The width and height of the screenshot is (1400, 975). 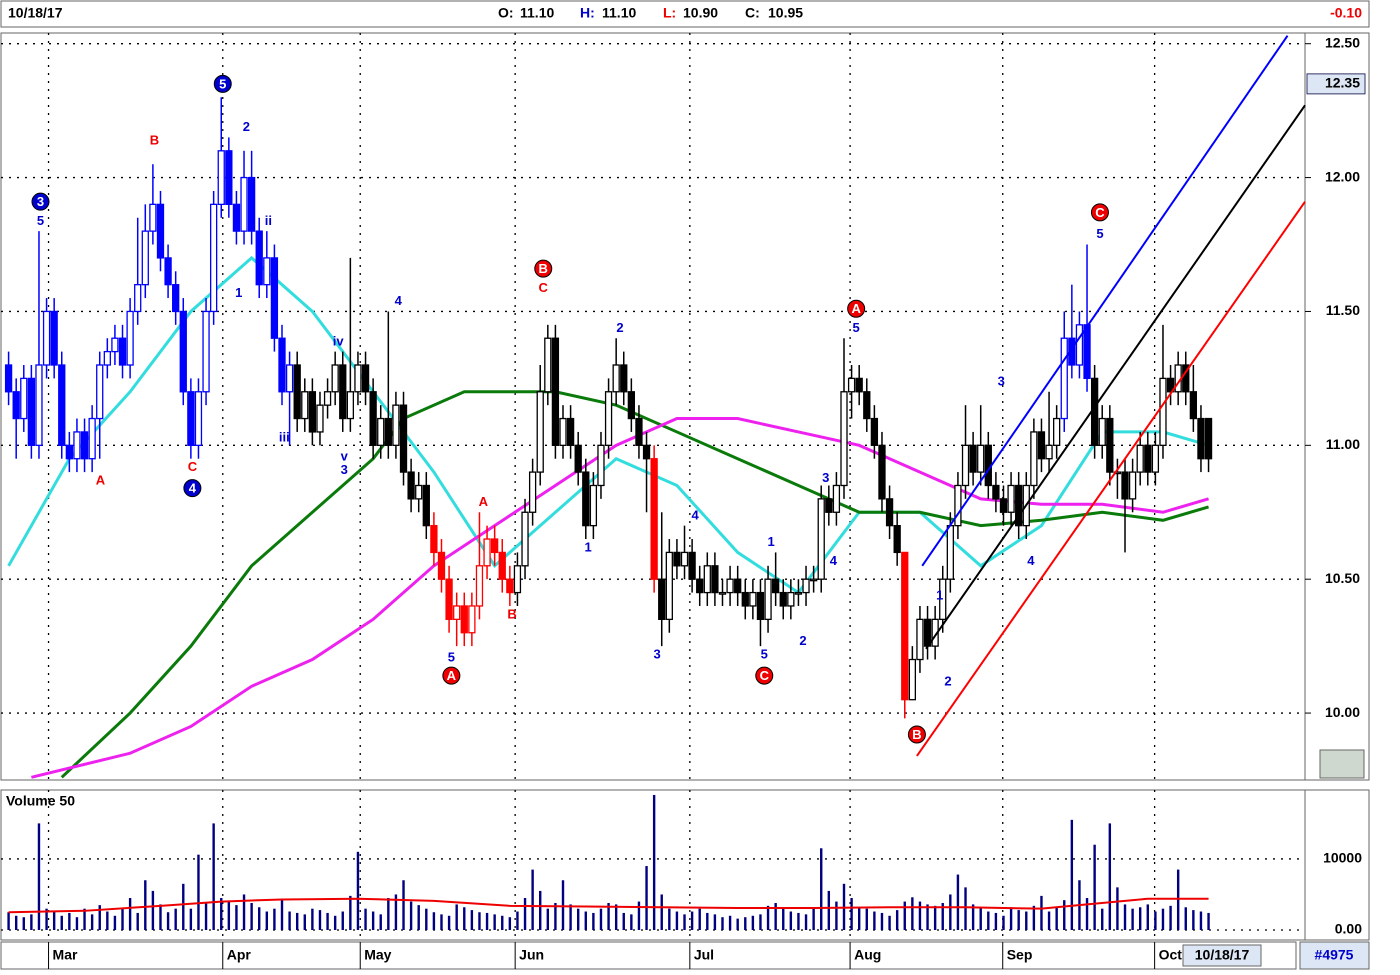 I want to click on low-value: 10.90, so click(x=700, y=13).